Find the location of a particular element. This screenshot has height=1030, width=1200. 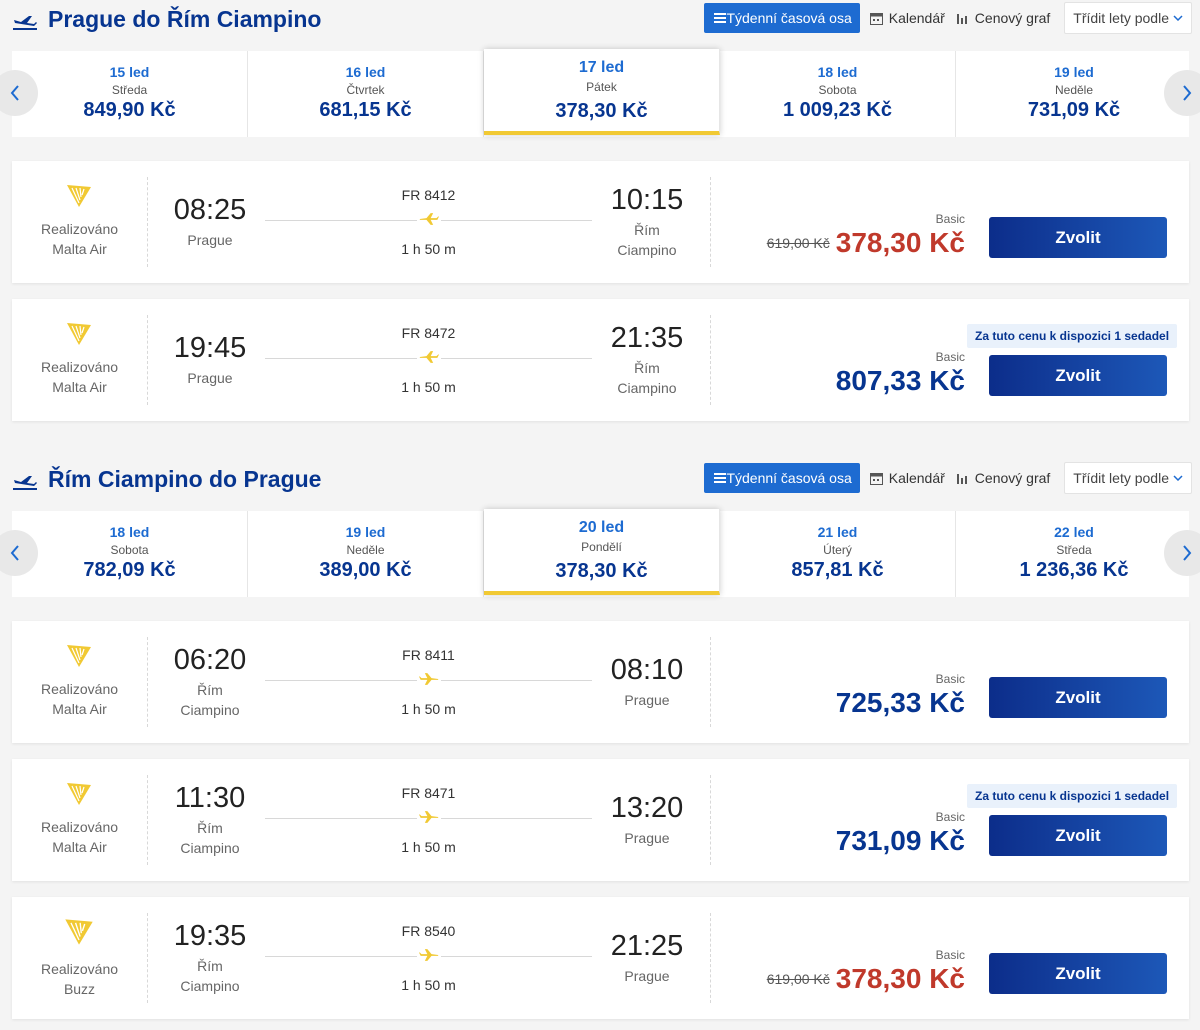

operator-name: Buzz is located at coordinates (79, 989).